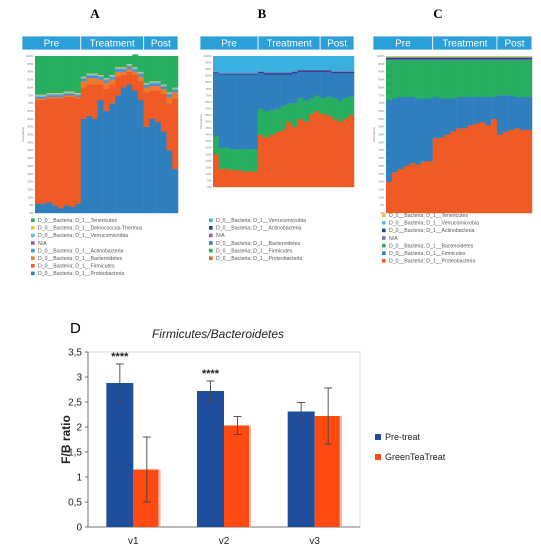 The width and height of the screenshot is (541, 550). Describe the element at coordinates (434, 224) in the screenshot. I see `legend-label-c: D_0__Bacteria; D_1__Verrucomicrobia` at that location.